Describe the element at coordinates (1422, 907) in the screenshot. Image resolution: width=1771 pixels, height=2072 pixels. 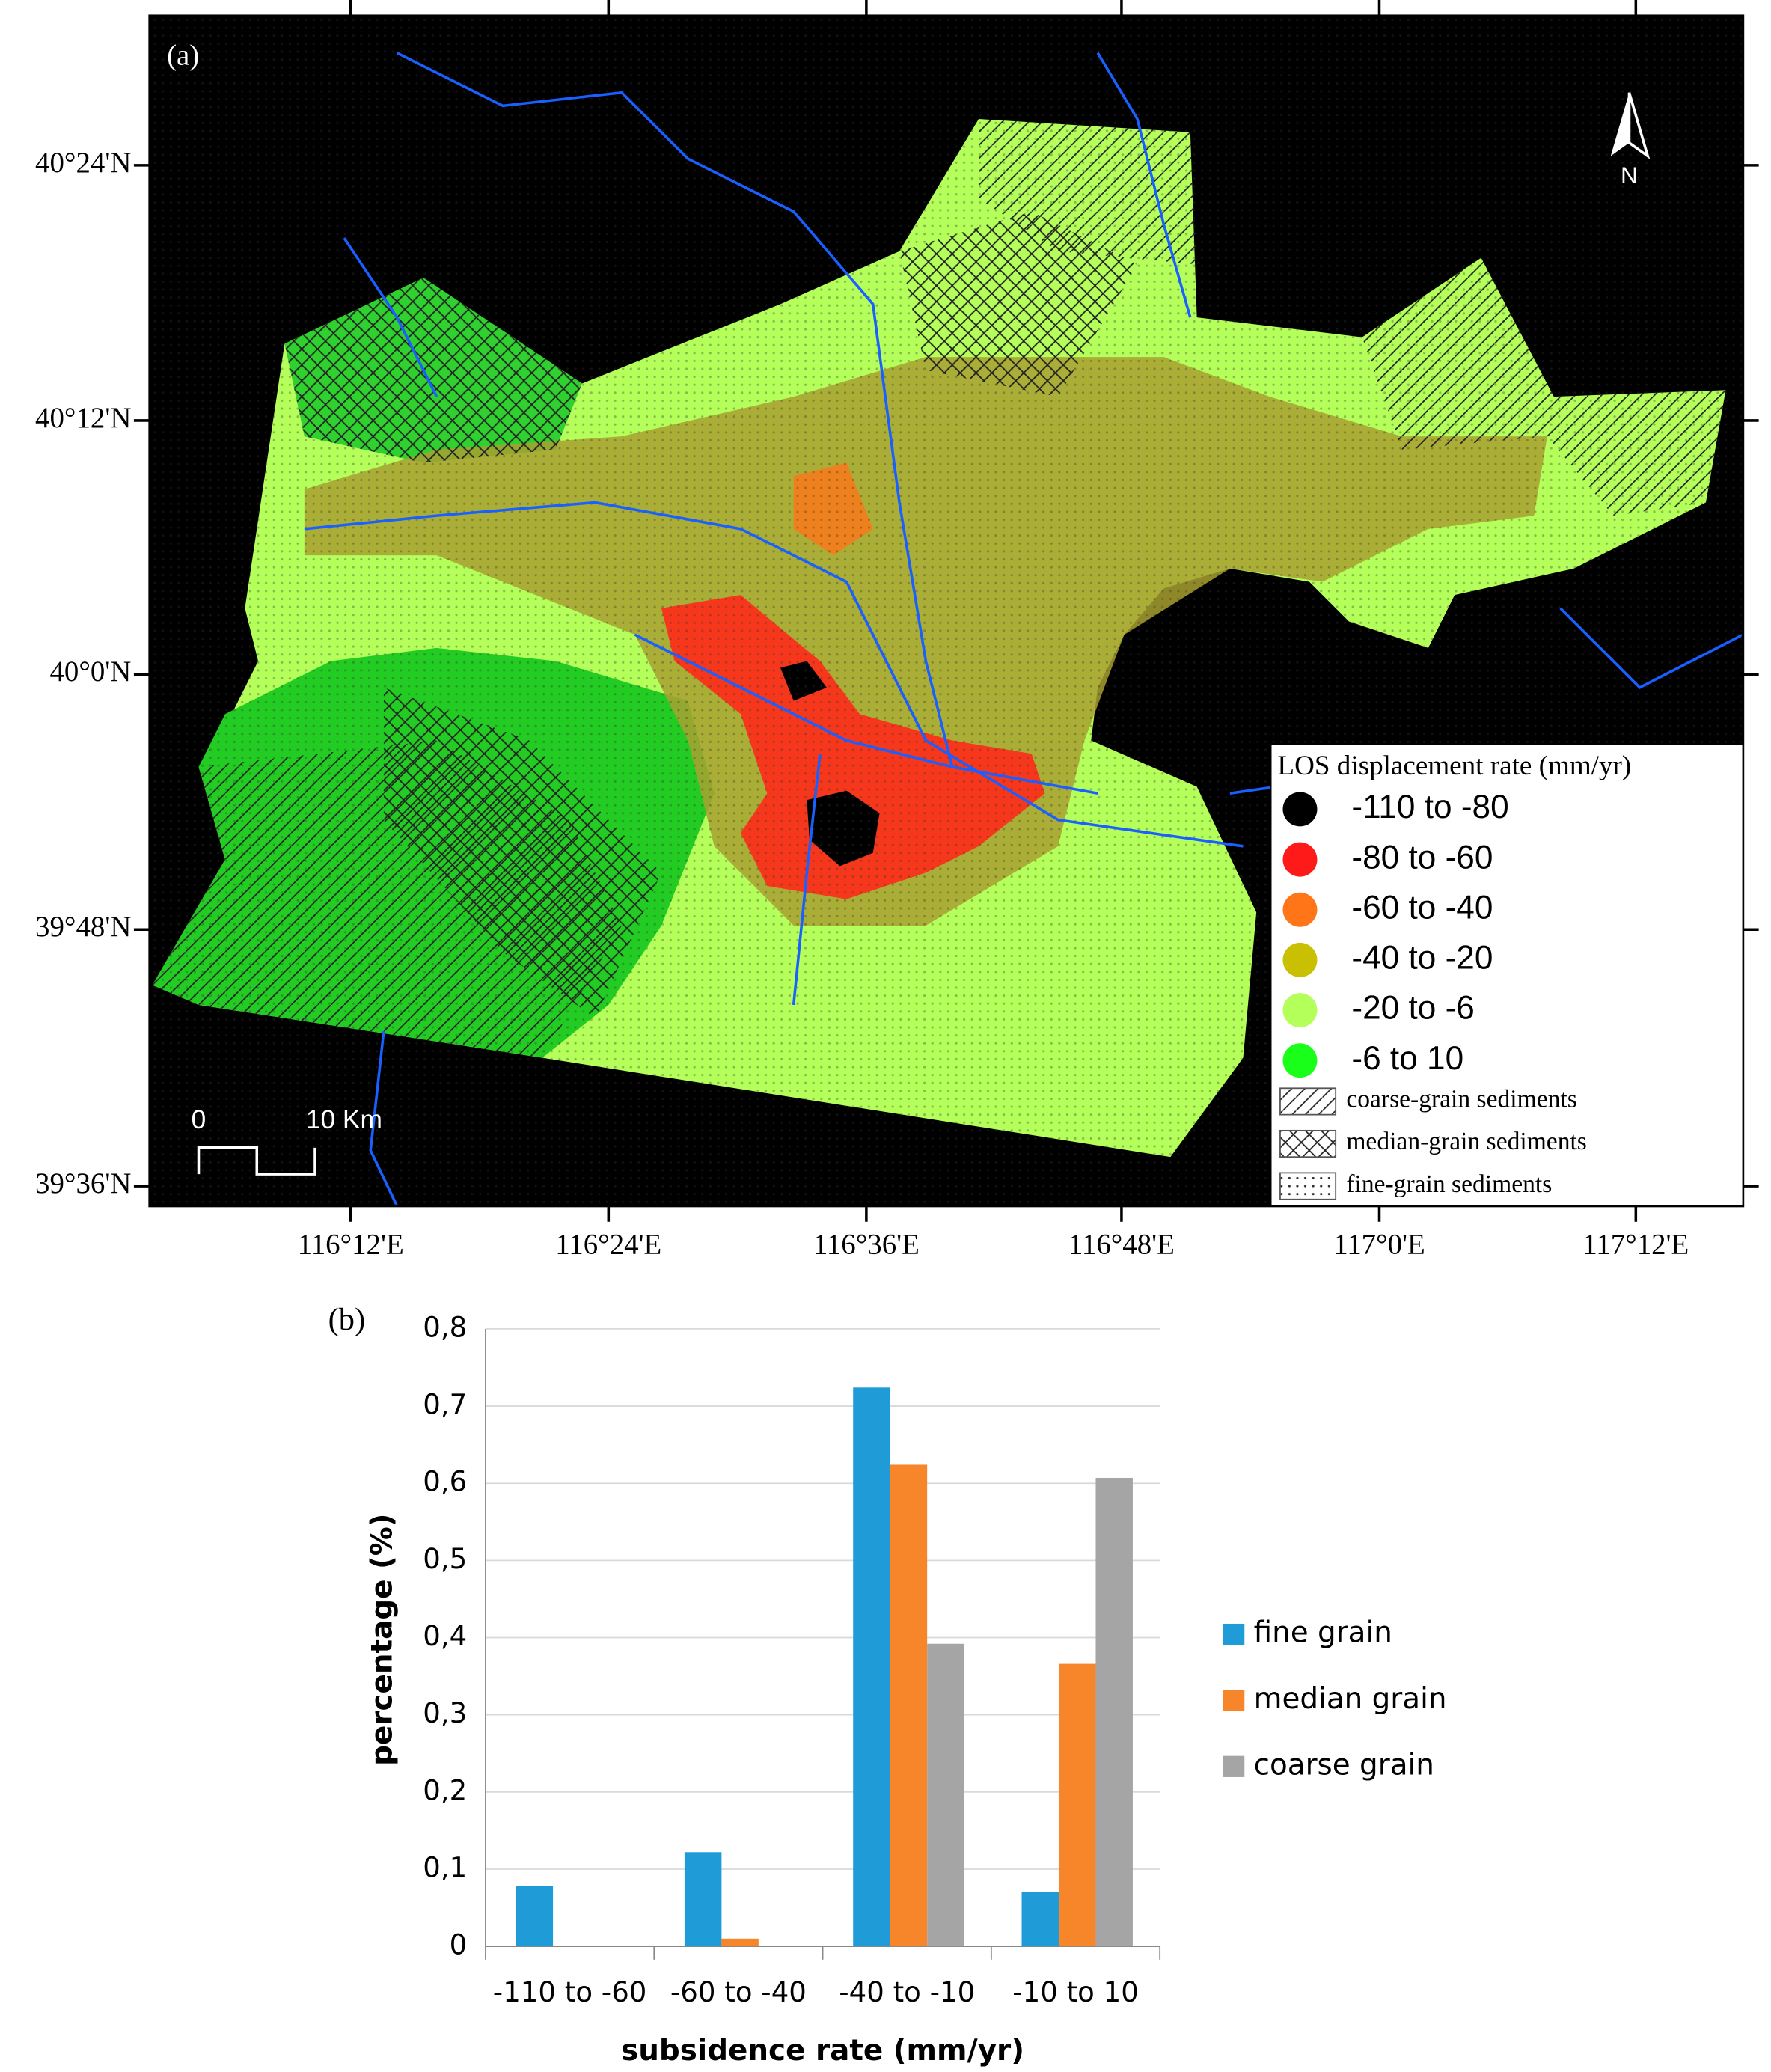
I see `legend-label: -60 to -40` at that location.